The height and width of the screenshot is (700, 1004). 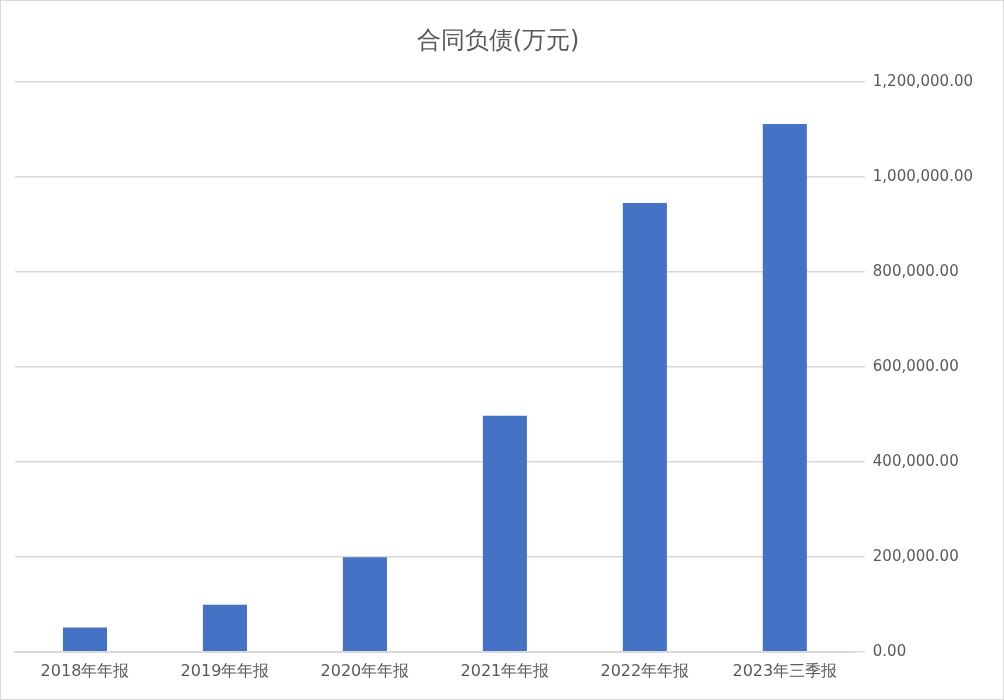 What do you see at coordinates (645, 670) in the screenshot?
I see `x-tick-label: 2022年年报` at bounding box center [645, 670].